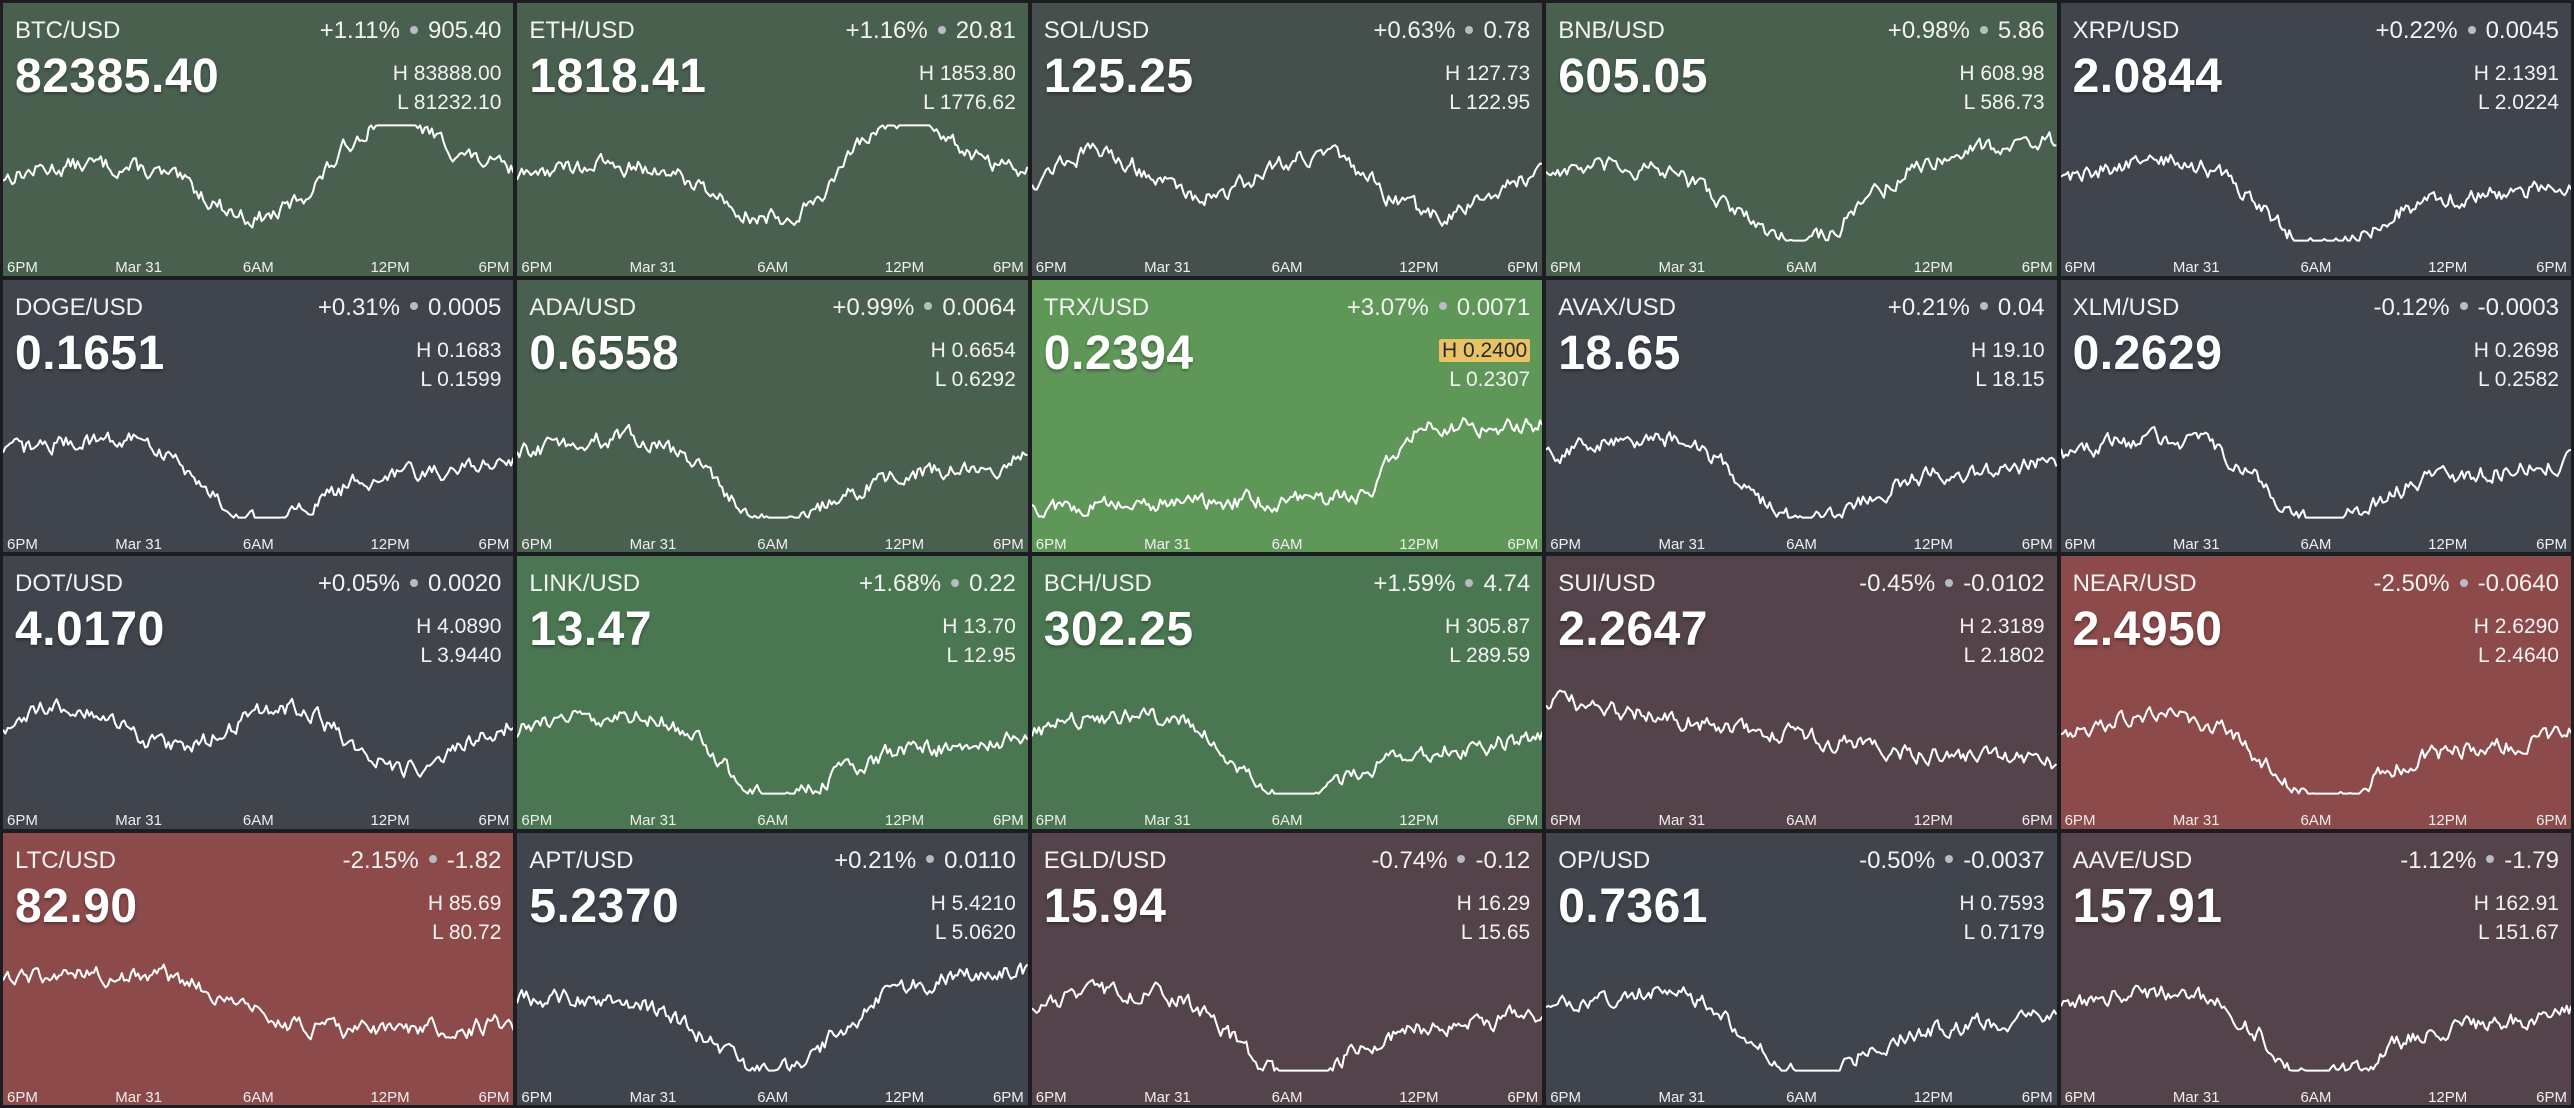 The width and height of the screenshot is (2574, 1108). What do you see at coordinates (447, 73) in the screenshot?
I see `ticker-high: H 83888.00` at bounding box center [447, 73].